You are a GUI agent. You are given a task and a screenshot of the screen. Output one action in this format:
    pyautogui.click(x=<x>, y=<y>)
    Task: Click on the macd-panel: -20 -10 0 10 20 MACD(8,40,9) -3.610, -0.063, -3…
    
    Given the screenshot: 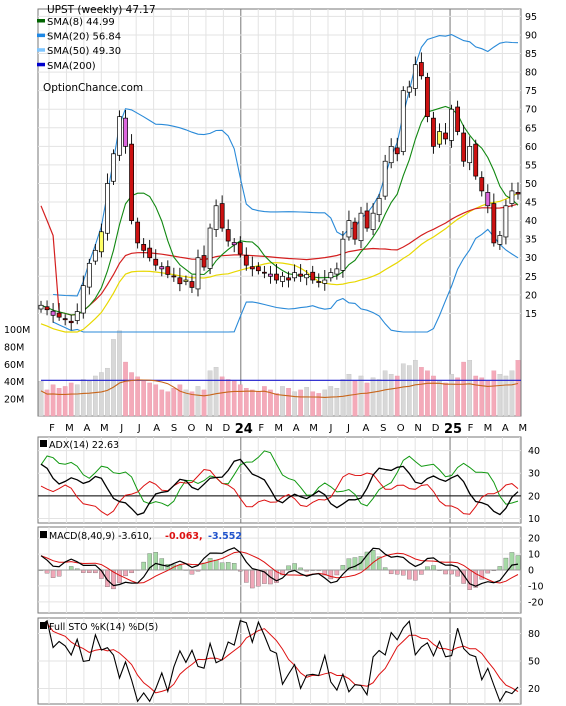 What is the action you would take?
    pyautogui.click(x=290, y=570)
    